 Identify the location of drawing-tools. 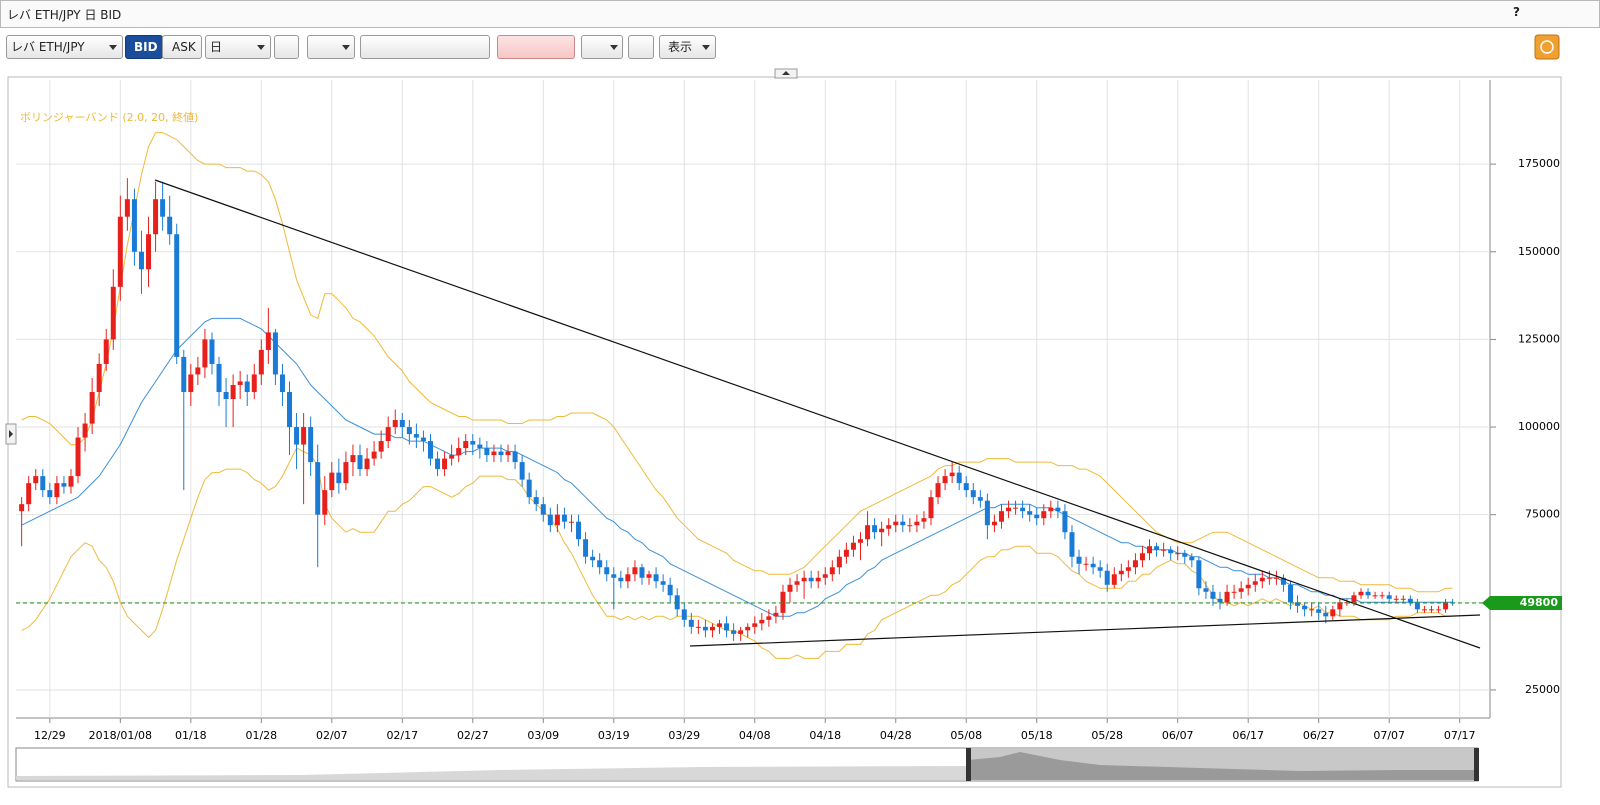
(536, 47).